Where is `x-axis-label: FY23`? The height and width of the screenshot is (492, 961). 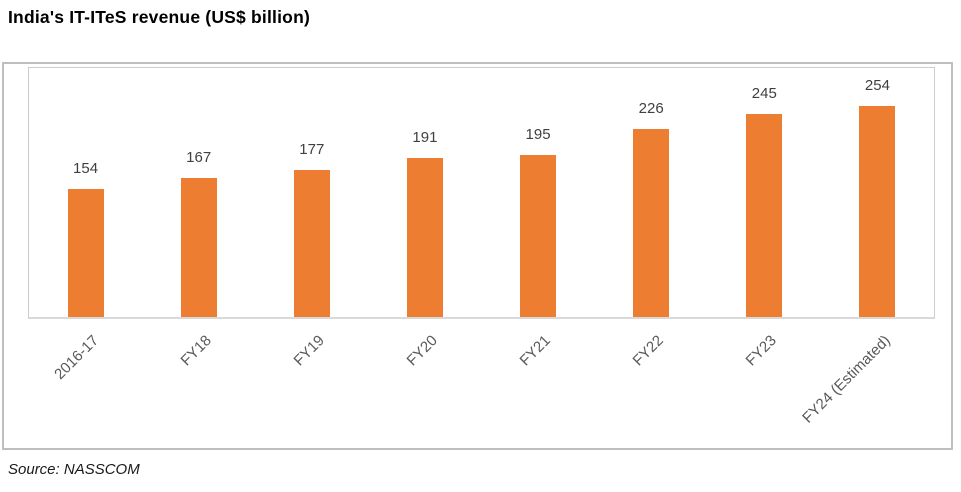 x-axis-label: FY23 is located at coordinates (761, 351).